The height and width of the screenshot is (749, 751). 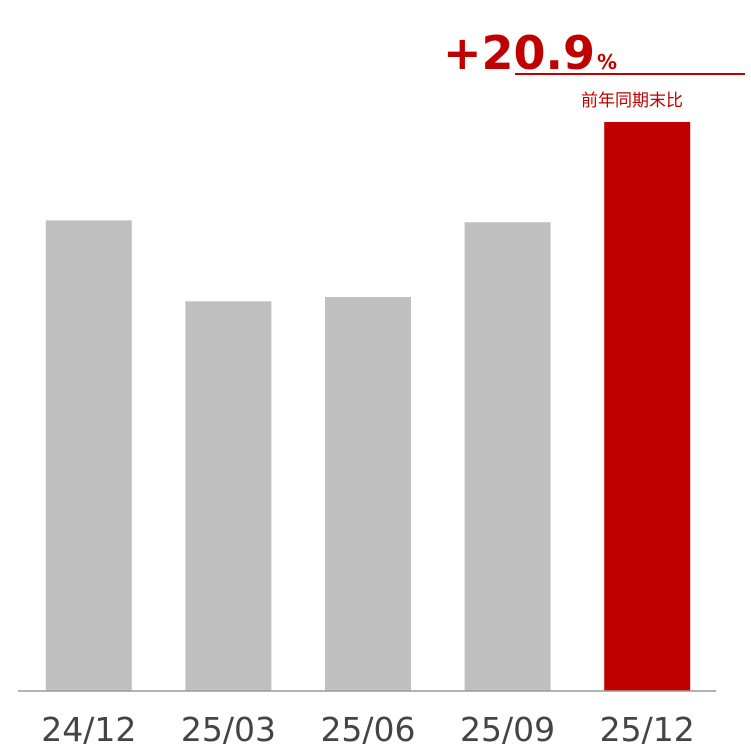 I want to click on annotation-value: +20.9, so click(x=519, y=53).